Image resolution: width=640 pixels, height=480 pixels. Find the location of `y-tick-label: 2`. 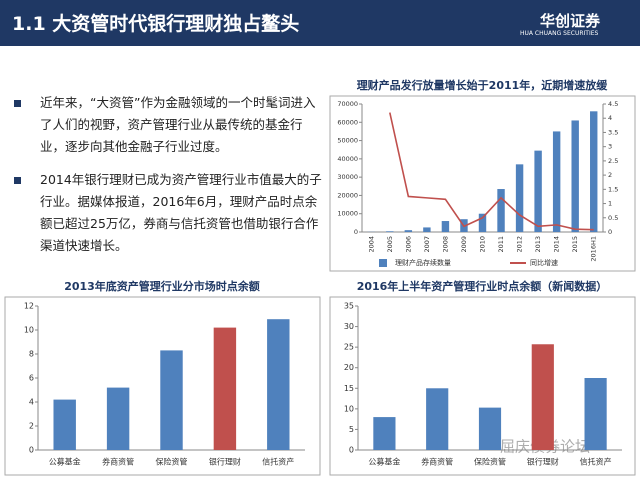

y-tick-label: 2 is located at coordinates (31, 426).